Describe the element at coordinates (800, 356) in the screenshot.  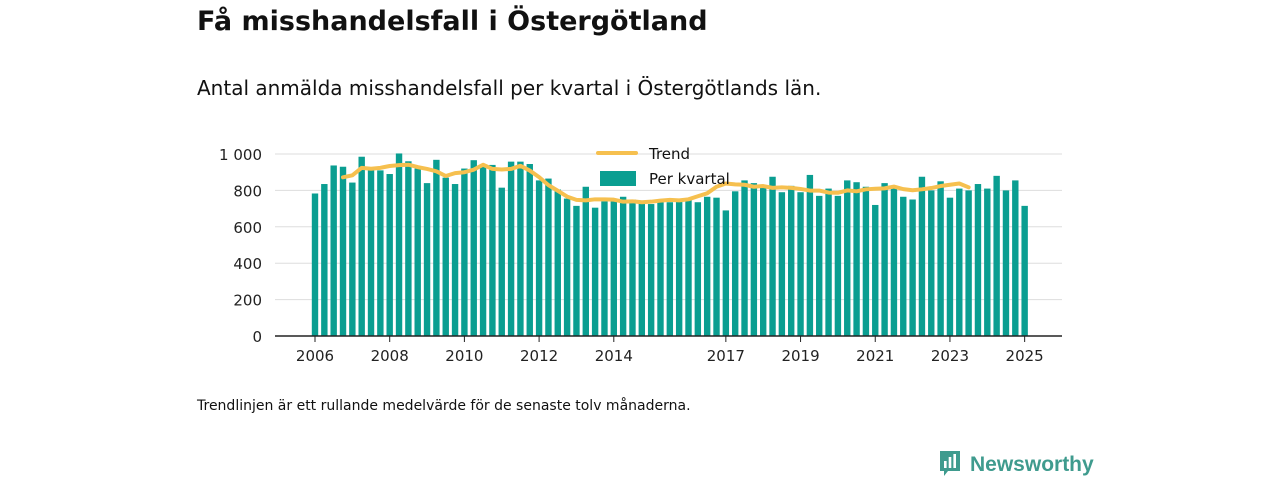
I see `x-tick-label: 2019` at that location.